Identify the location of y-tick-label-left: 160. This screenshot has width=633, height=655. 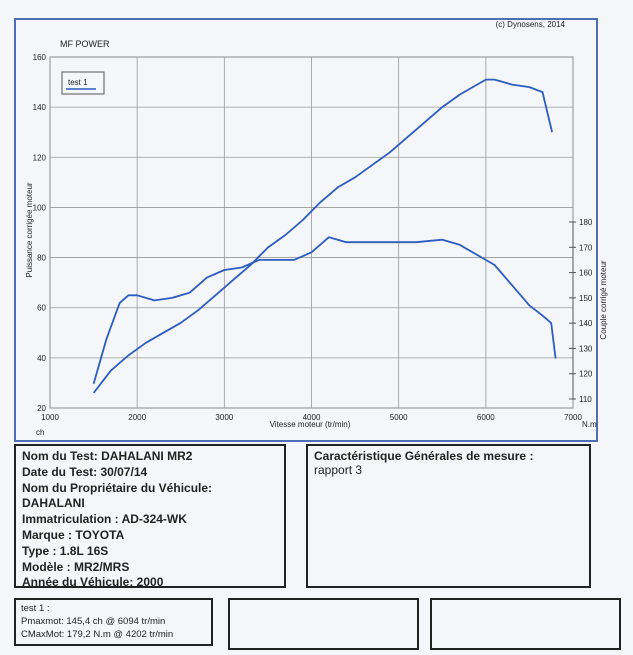
(40, 57).